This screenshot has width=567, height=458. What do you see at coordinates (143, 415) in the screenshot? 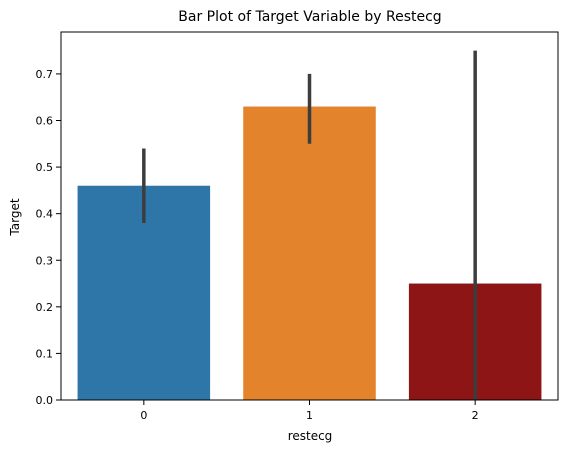
I see `x-tick-label-0: 0` at bounding box center [143, 415].